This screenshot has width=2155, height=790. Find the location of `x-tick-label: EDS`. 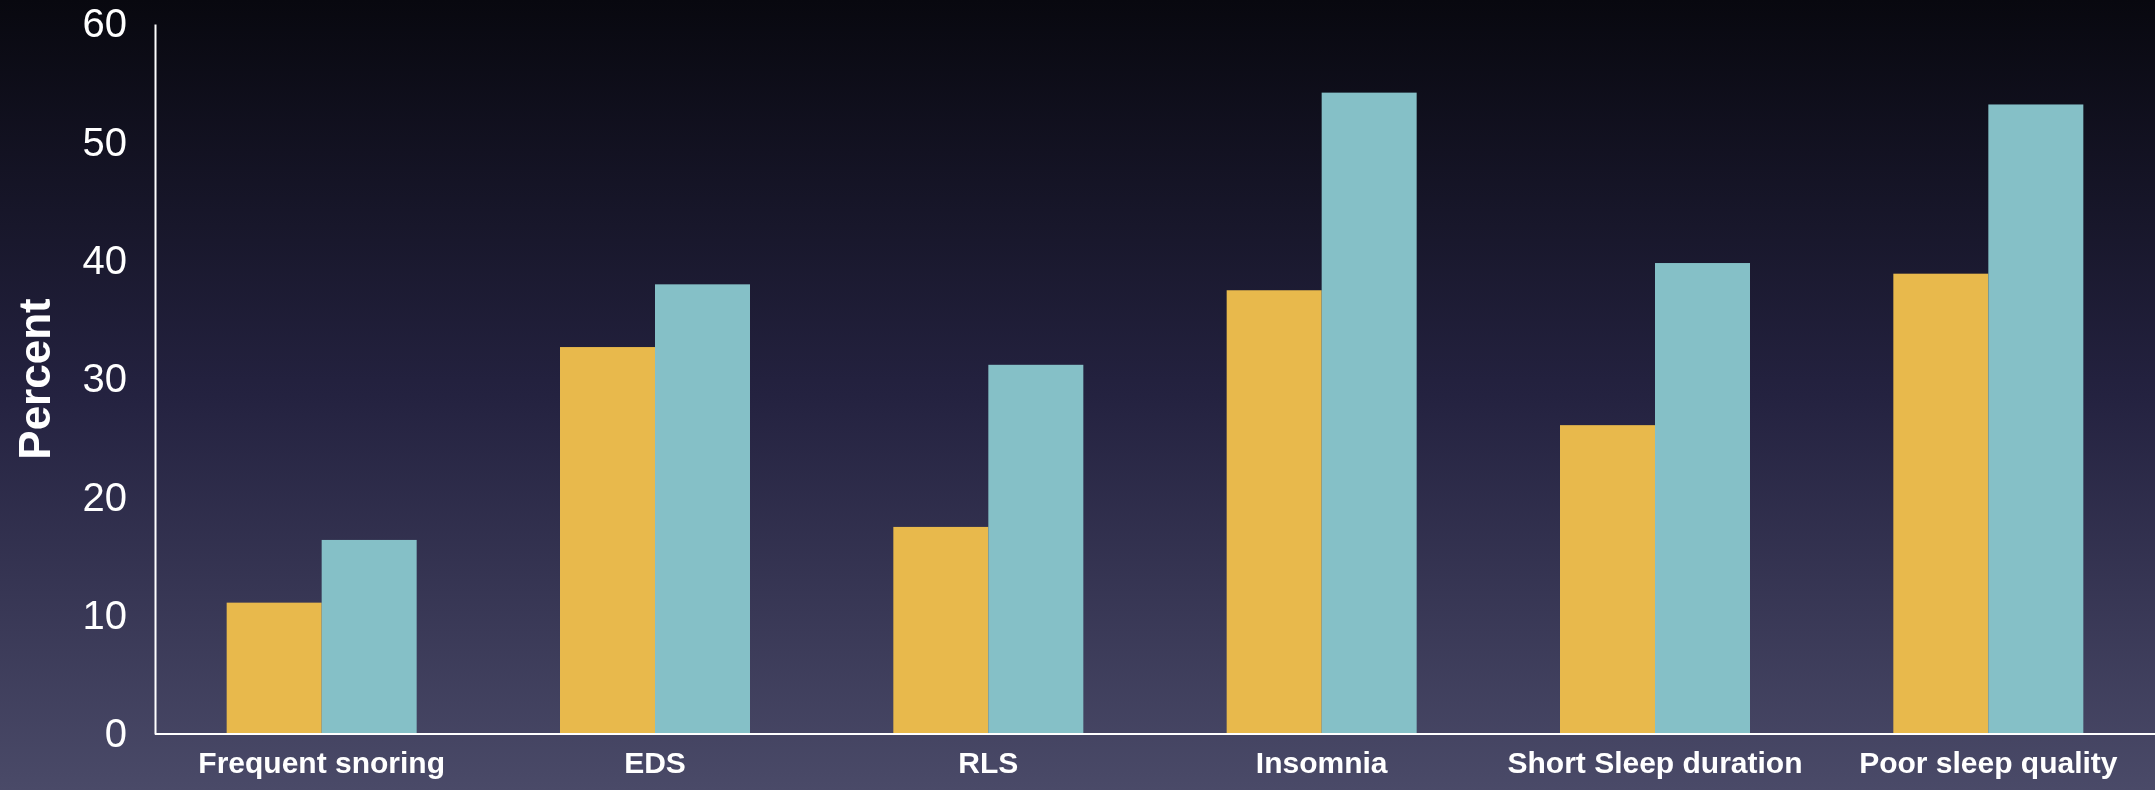

x-tick-label: EDS is located at coordinates (655, 763).